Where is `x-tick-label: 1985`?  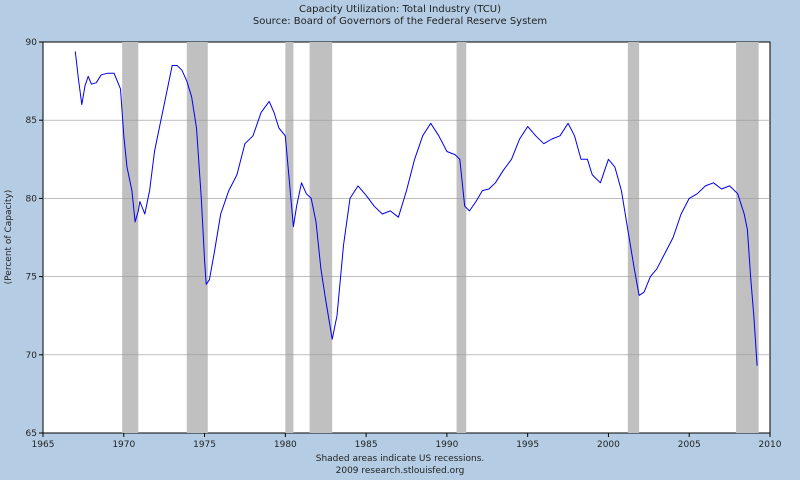 x-tick-label: 1985 is located at coordinates (366, 445).